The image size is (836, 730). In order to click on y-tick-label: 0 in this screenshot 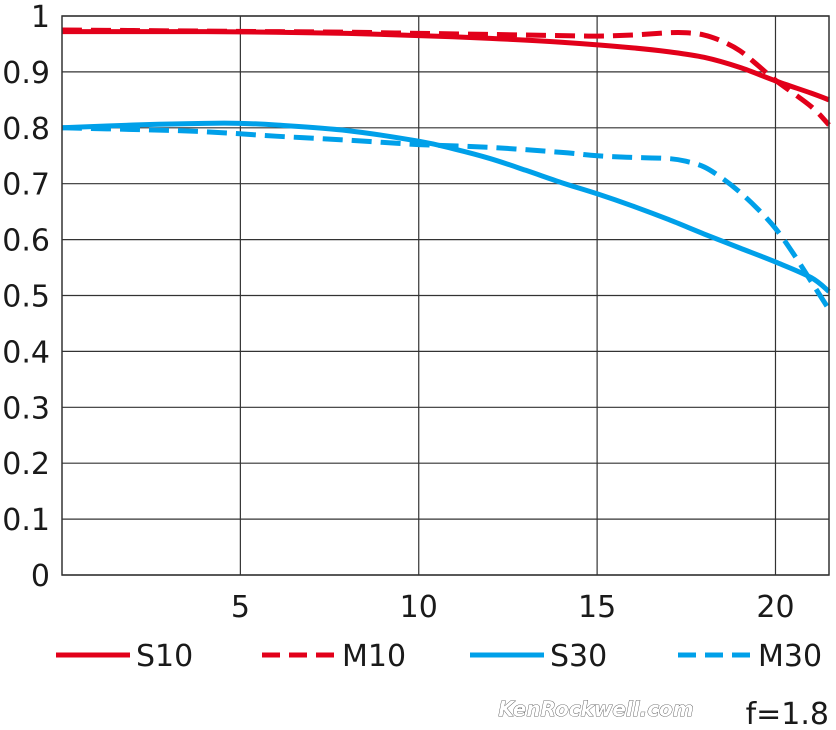, I will do `click(40, 576)`.